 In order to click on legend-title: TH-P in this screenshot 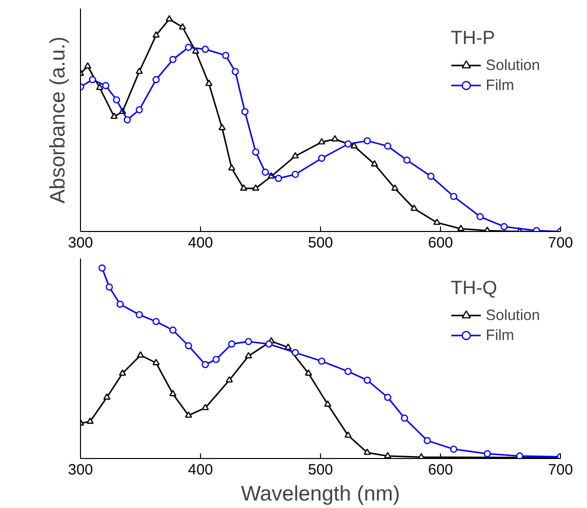, I will do `click(473, 39)`.